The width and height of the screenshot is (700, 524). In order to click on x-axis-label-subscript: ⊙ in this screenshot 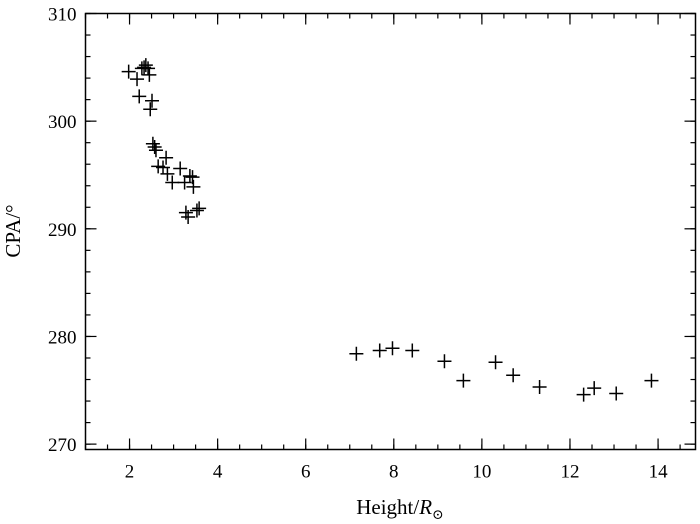, I will do `click(438, 515)`.